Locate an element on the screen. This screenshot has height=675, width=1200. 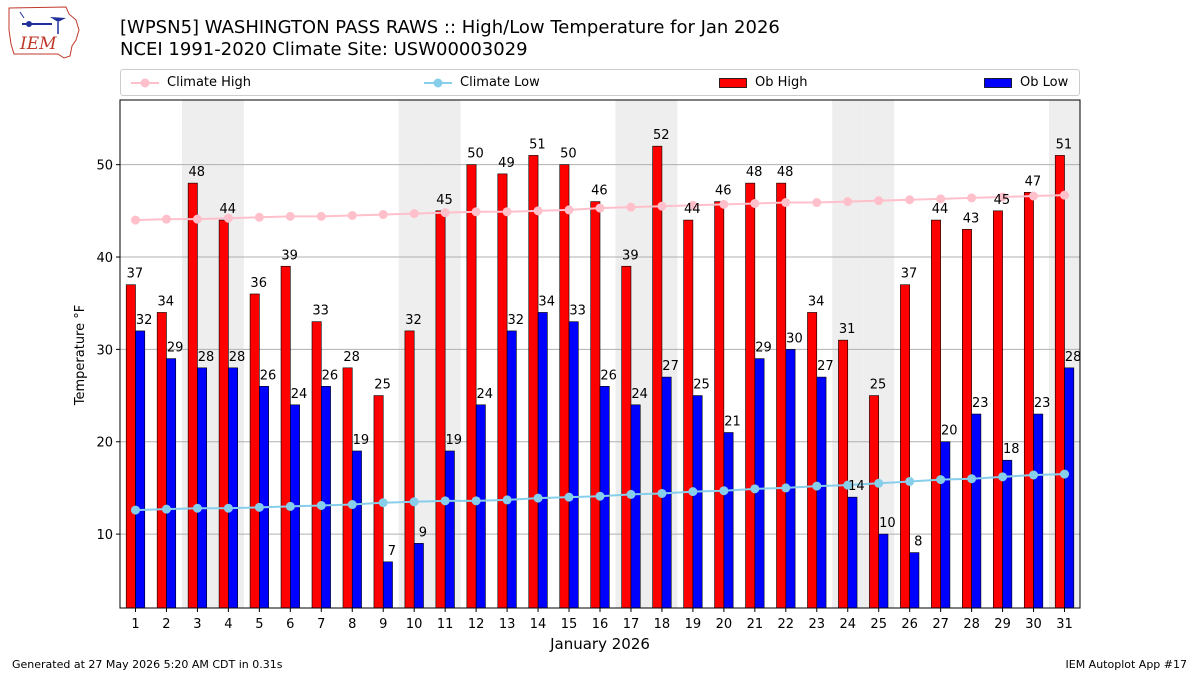
x-tick-label: 29 is located at coordinates (1002, 624).